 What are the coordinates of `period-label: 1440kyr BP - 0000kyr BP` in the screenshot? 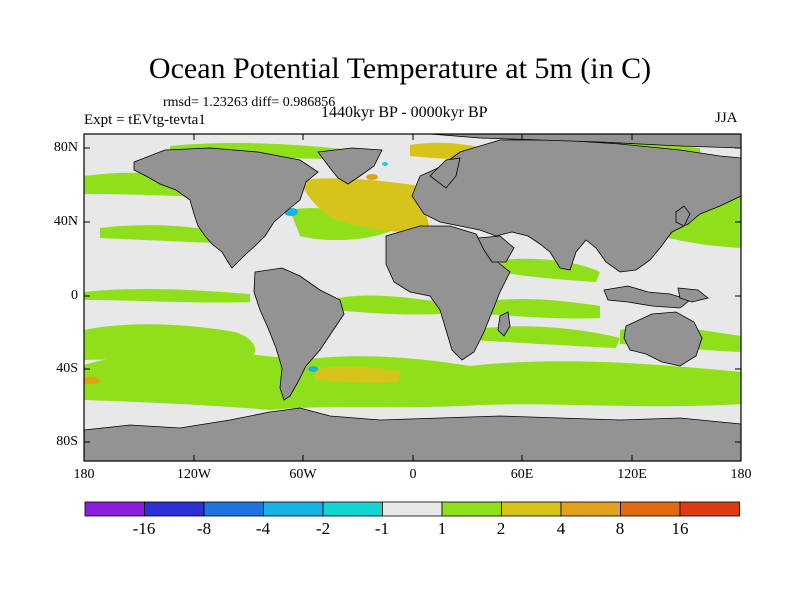 It's located at (404, 112).